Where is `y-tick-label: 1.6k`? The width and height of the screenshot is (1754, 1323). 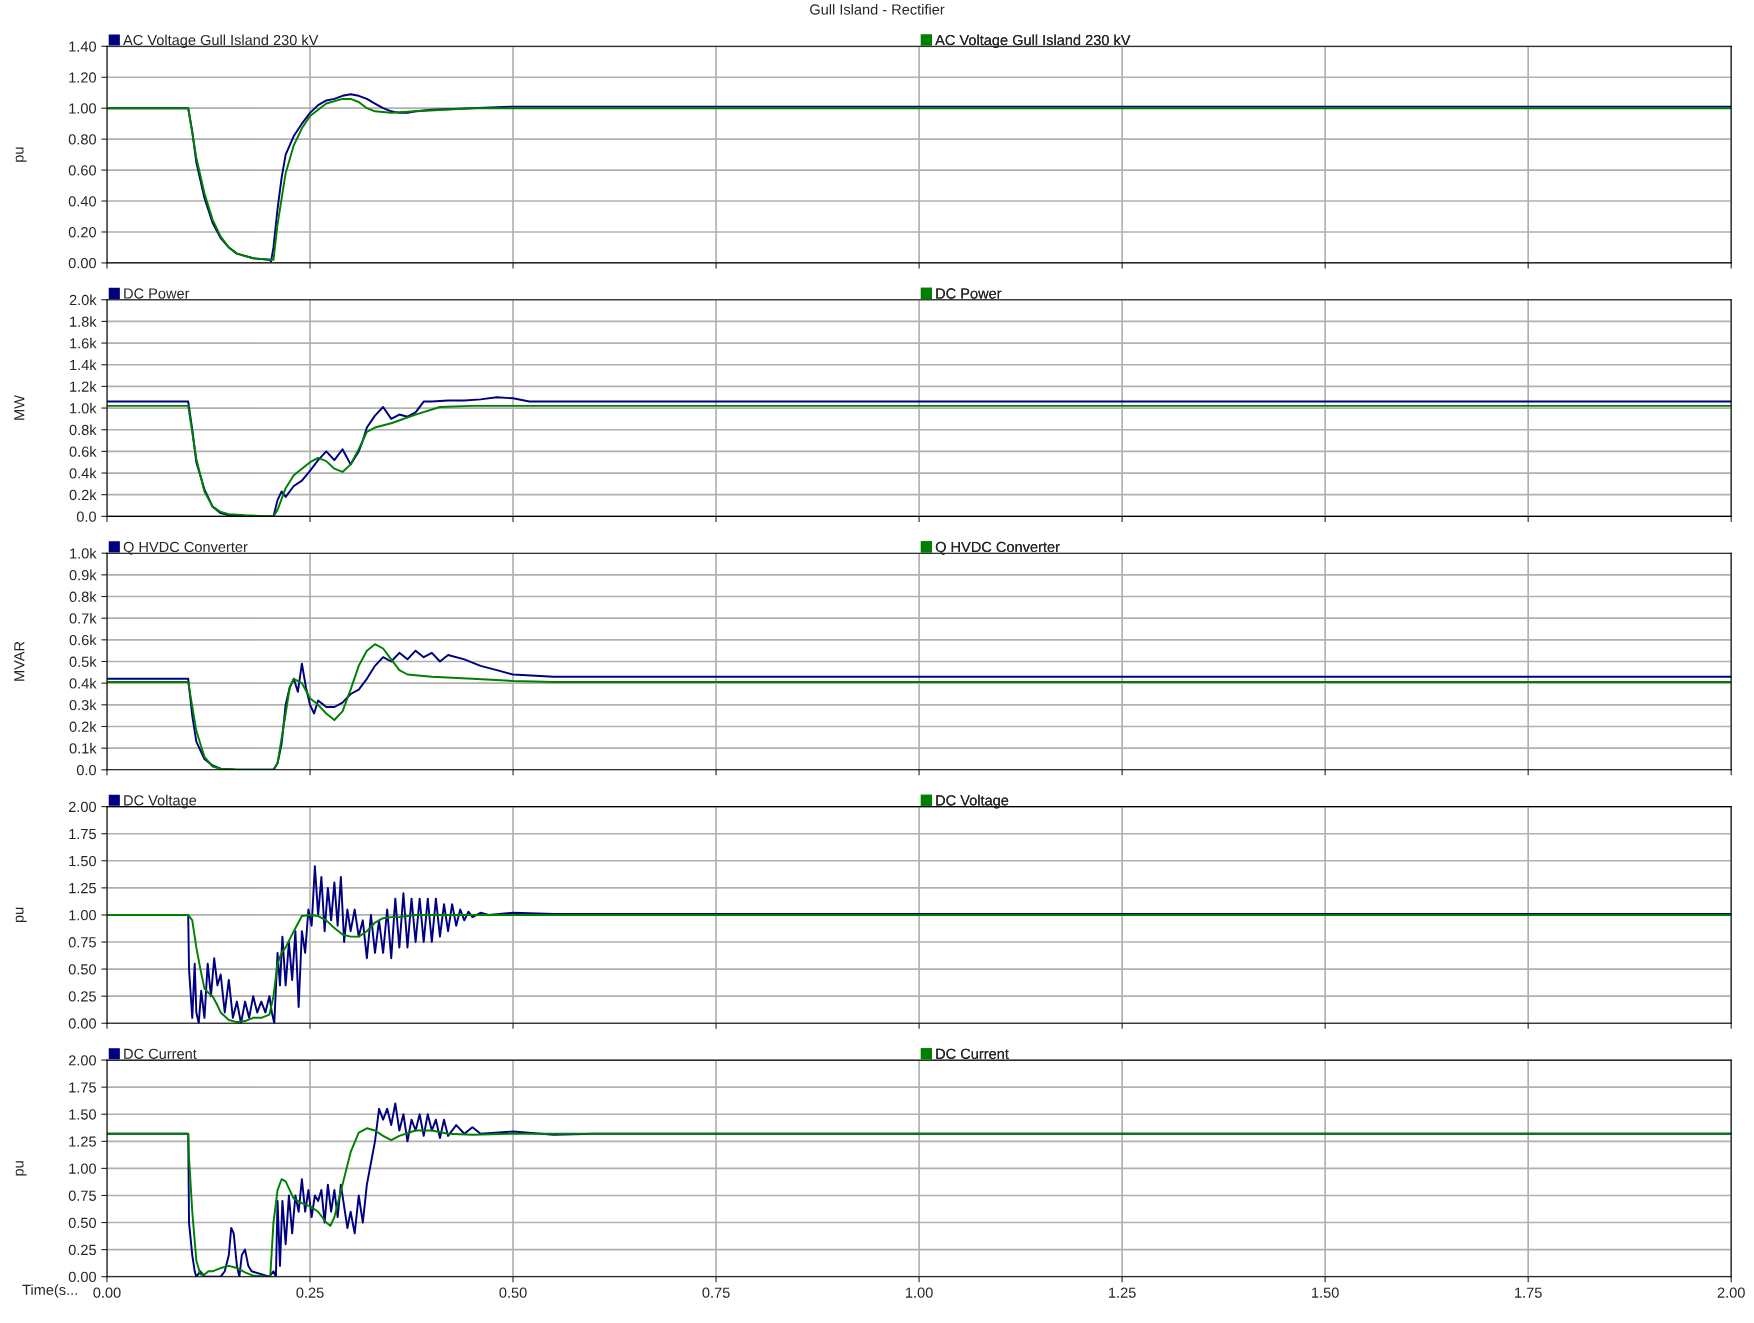
y-tick-label: 1.6k is located at coordinates (83, 343).